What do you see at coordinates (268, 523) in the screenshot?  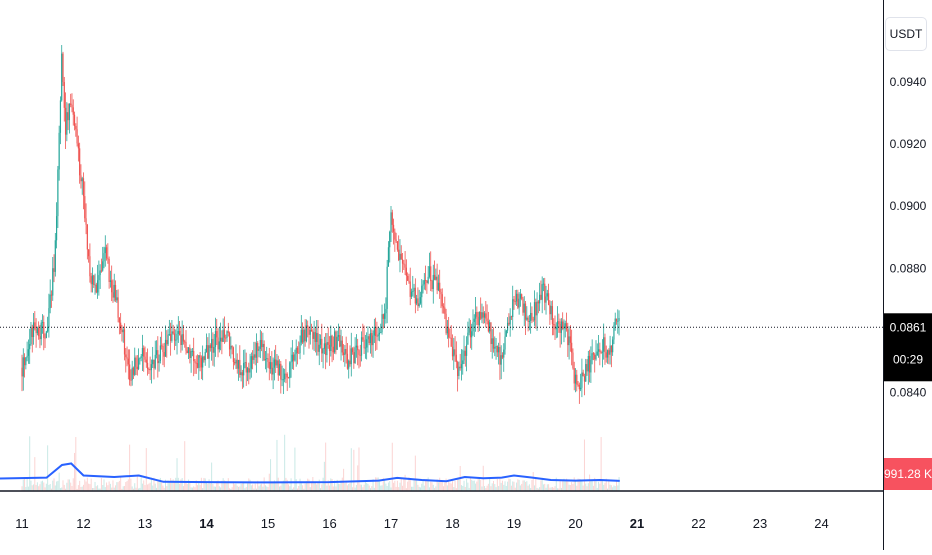 I see `x-tick-label: 15` at bounding box center [268, 523].